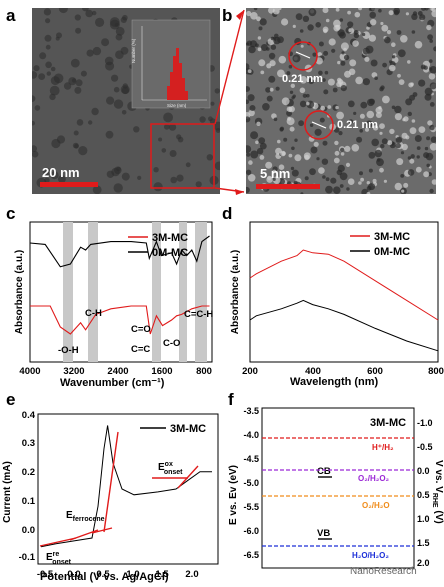 Image resolution: width=444 pixels, height=587 pixels. What do you see at coordinates (423, 543) in the screenshot?
I see `f-rt-5: 1.5` at bounding box center [423, 543].